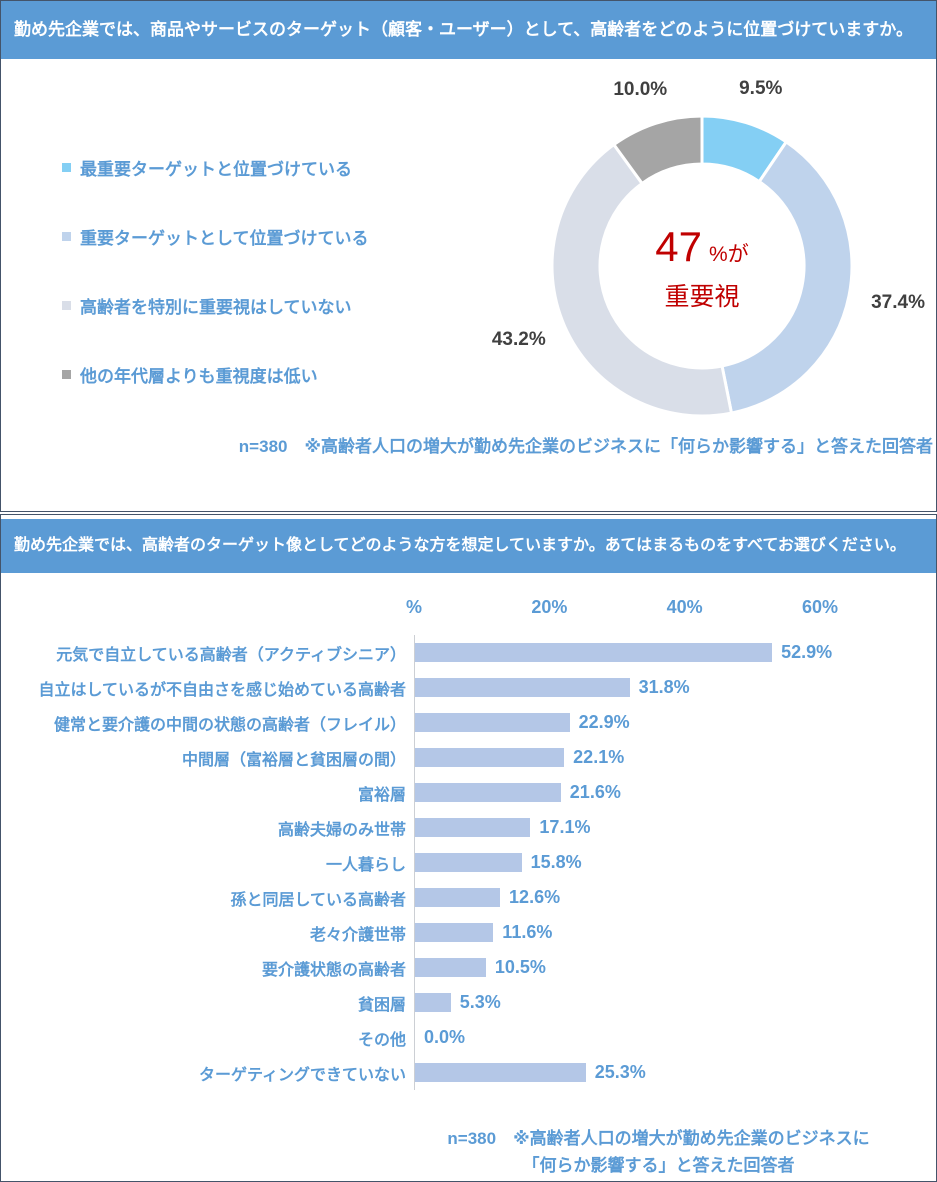  I want to click on bar-category-label: 自立はしているが不自由さを感じ始めている高齢者, so click(222, 690).